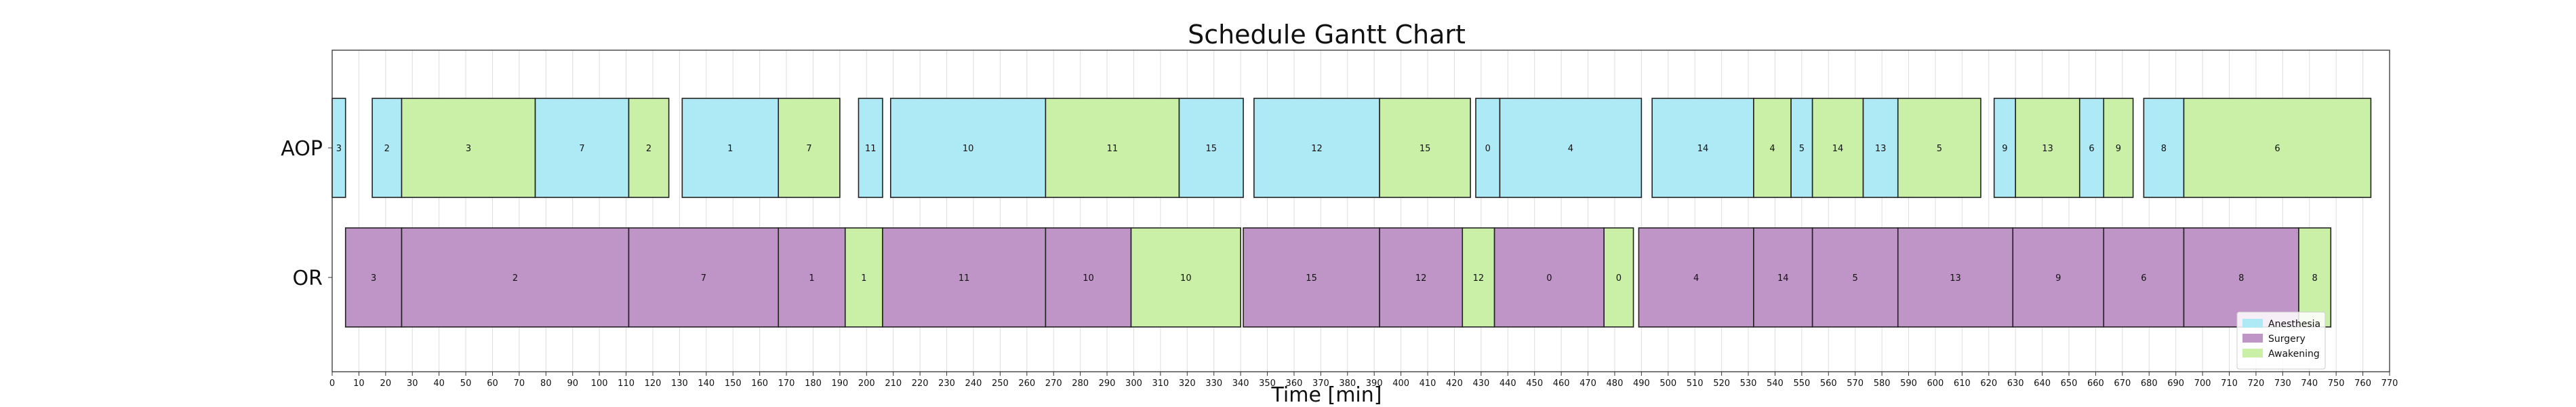 The image size is (2576, 407). What do you see at coordinates (2175, 384) in the screenshot?
I see `x-tick-label: 690` at bounding box center [2175, 384].